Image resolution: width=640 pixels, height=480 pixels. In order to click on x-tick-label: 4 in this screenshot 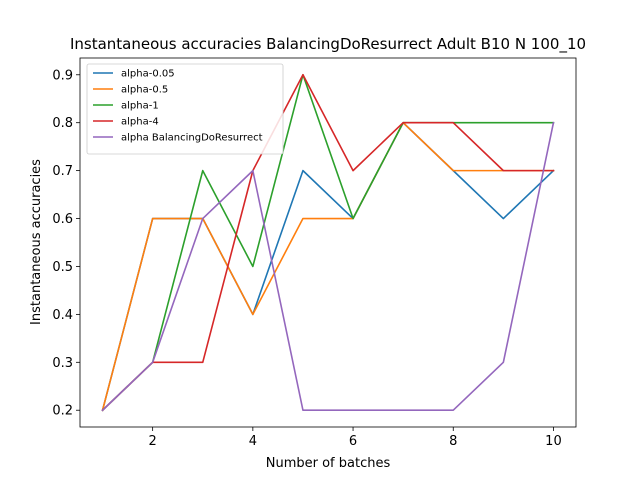, I will do `click(253, 441)`.